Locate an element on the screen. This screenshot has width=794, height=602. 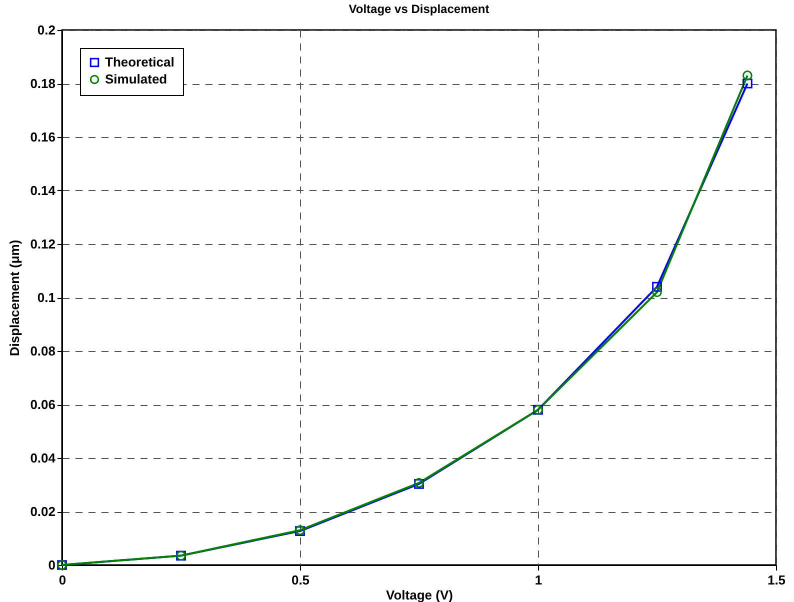
y-tick-label: 0.04 is located at coordinates (43, 458).